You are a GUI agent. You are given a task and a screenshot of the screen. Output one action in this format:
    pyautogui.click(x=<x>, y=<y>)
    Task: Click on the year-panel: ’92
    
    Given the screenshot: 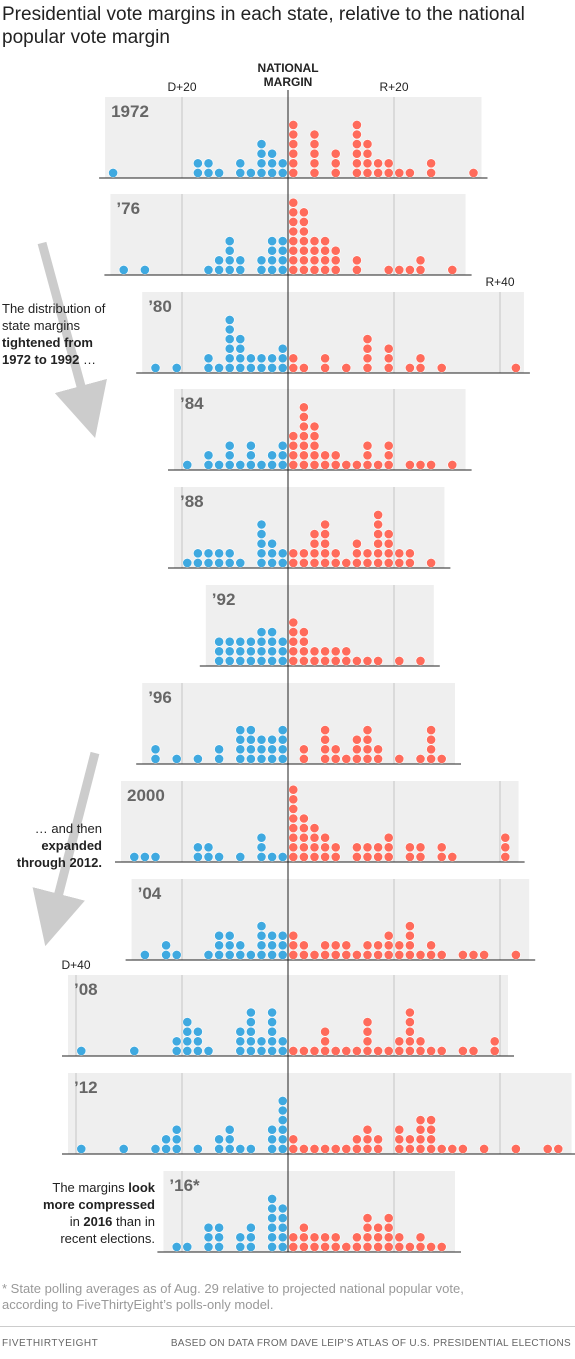 What is the action you would take?
    pyautogui.click(x=319, y=626)
    